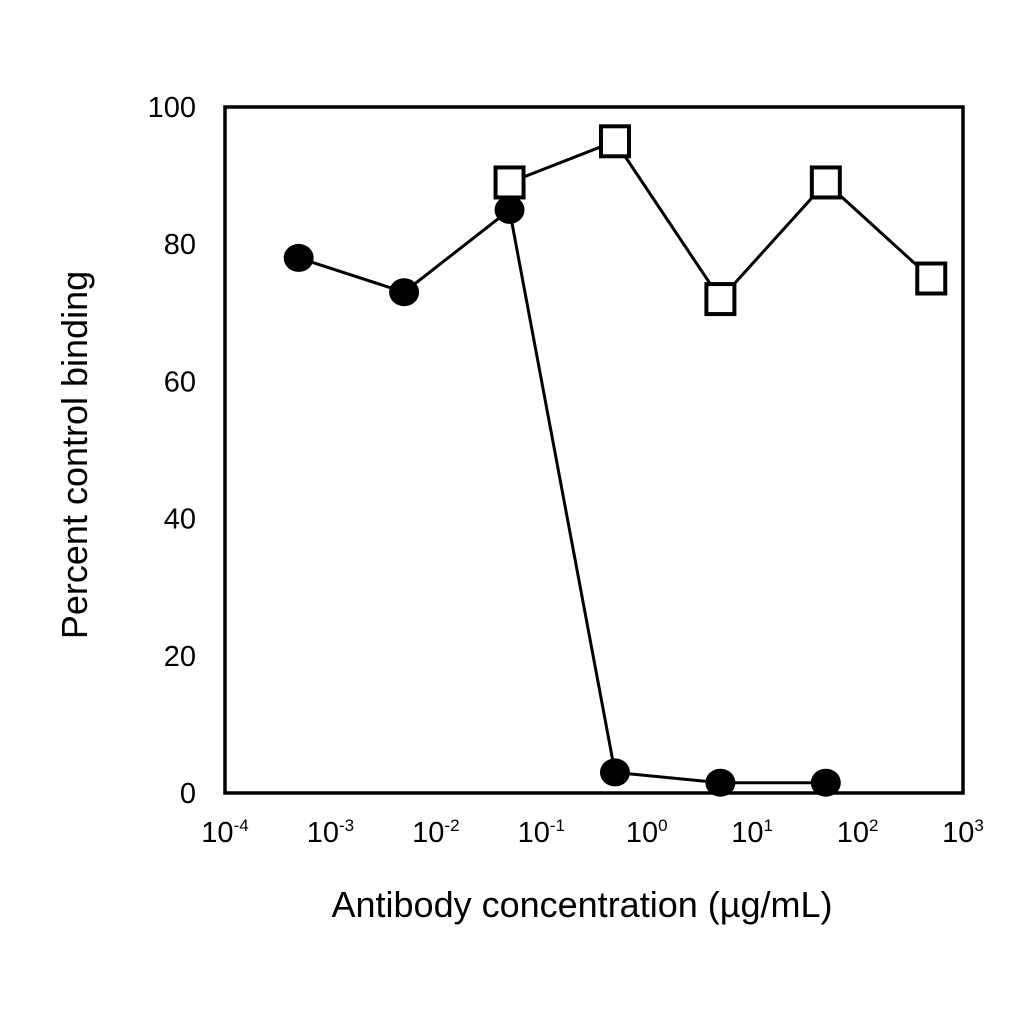  Describe the element at coordinates (224, 832) in the screenshot. I see `x-tick-label: 10⁻⁴` at that location.